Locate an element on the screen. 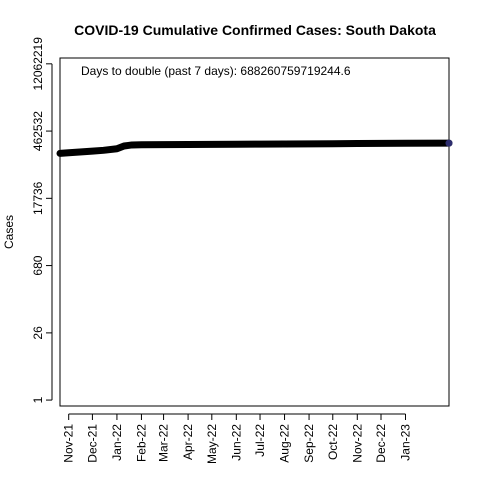 Image resolution: width=480 pixels, height=480 pixels. x-tick-label: Jan-23 is located at coordinates (406, 442).